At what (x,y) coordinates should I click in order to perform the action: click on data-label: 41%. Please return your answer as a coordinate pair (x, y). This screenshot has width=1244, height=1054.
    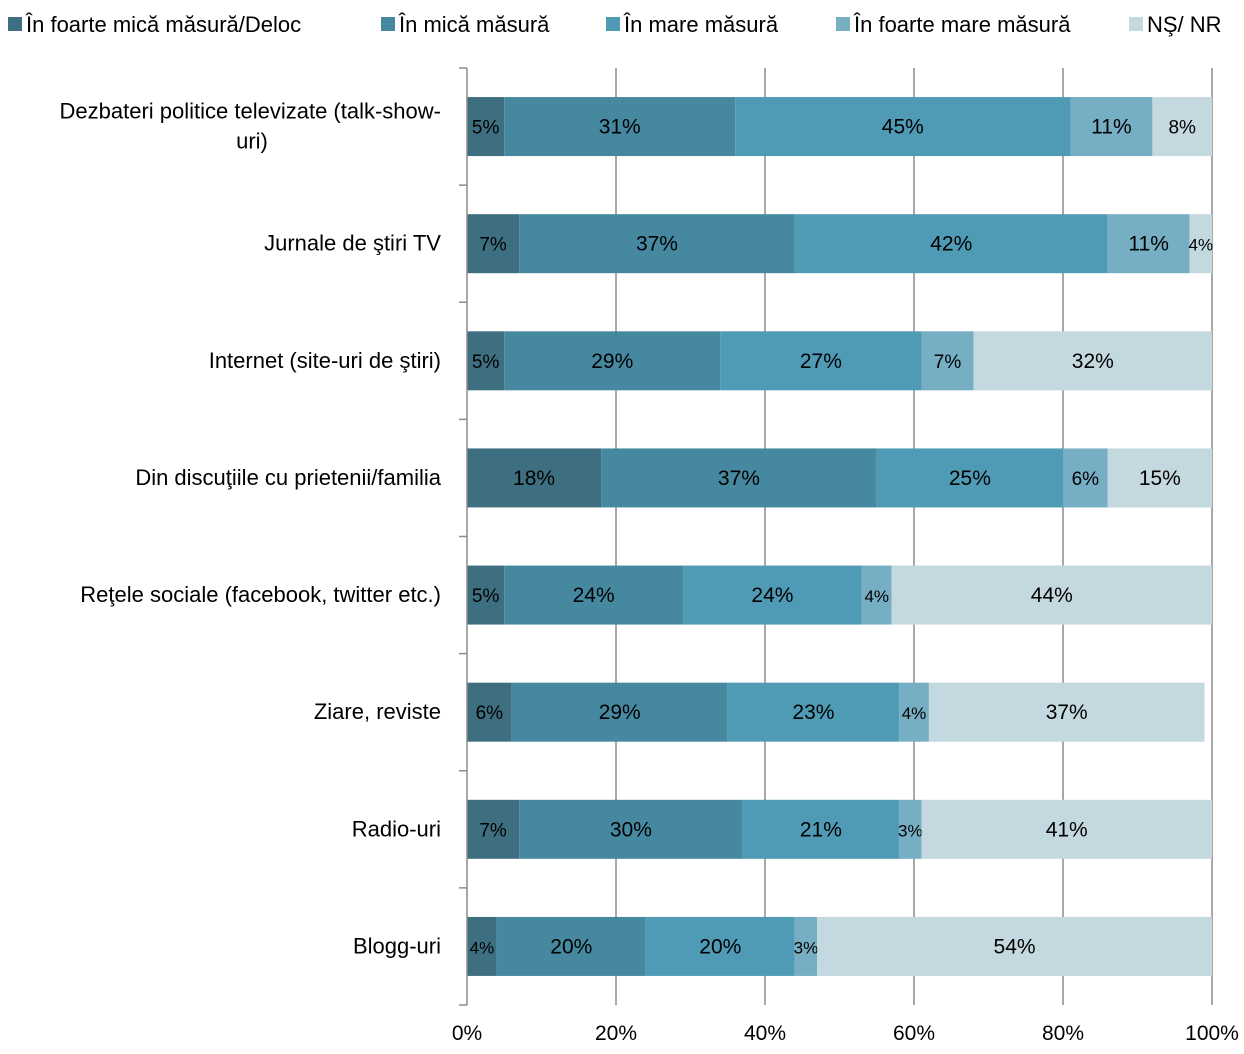
    Looking at the image, I should click on (1067, 829).